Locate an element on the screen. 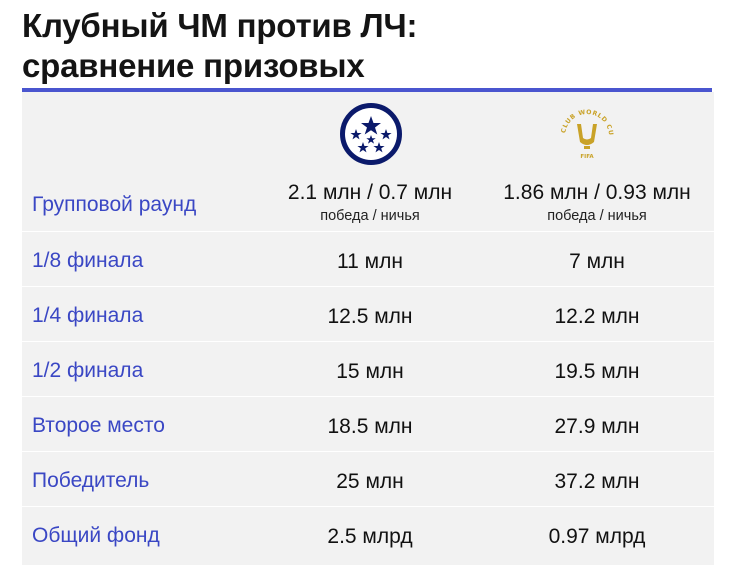  cwc-logo-text: CLUB WORLD CUP 25 is located at coordinates (584, 119).